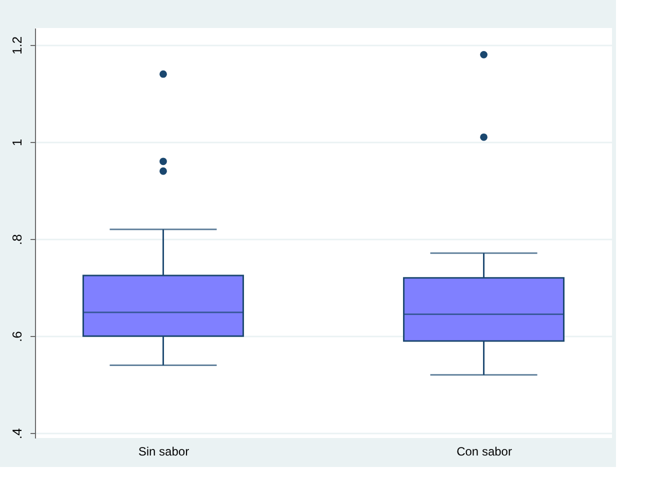  What do you see at coordinates (484, 451) in the screenshot?
I see `x-tick-label: Con sabor` at bounding box center [484, 451].